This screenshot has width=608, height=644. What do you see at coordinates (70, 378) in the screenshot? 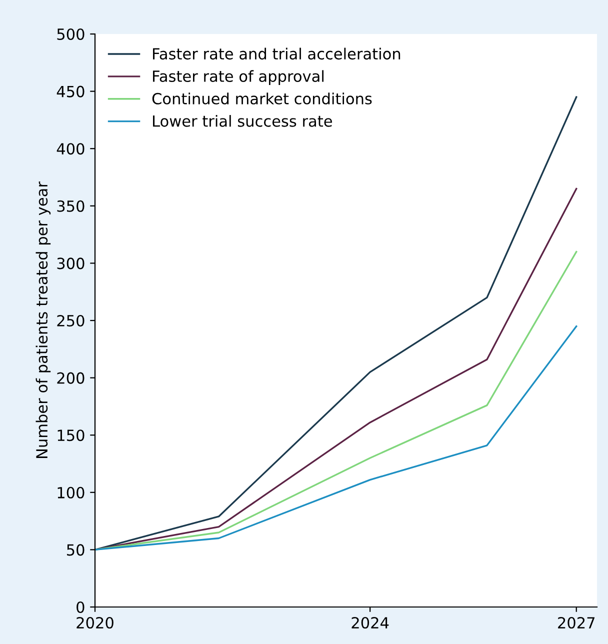
I see `y-tick-label: 200` at bounding box center [70, 378].